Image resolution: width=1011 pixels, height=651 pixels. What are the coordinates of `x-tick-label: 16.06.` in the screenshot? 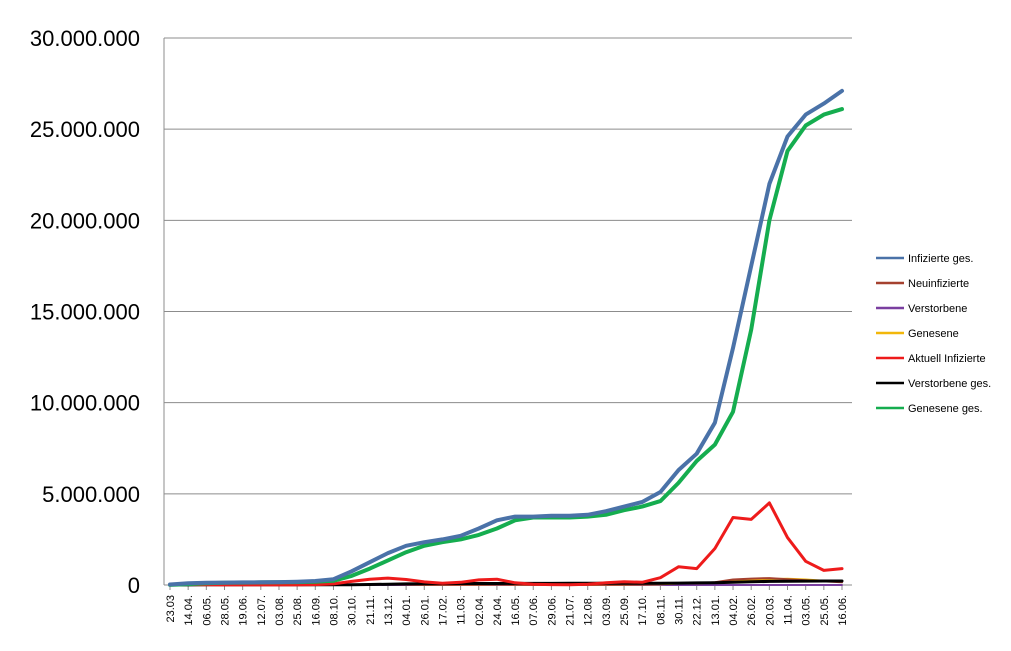 It's located at (843, 610).